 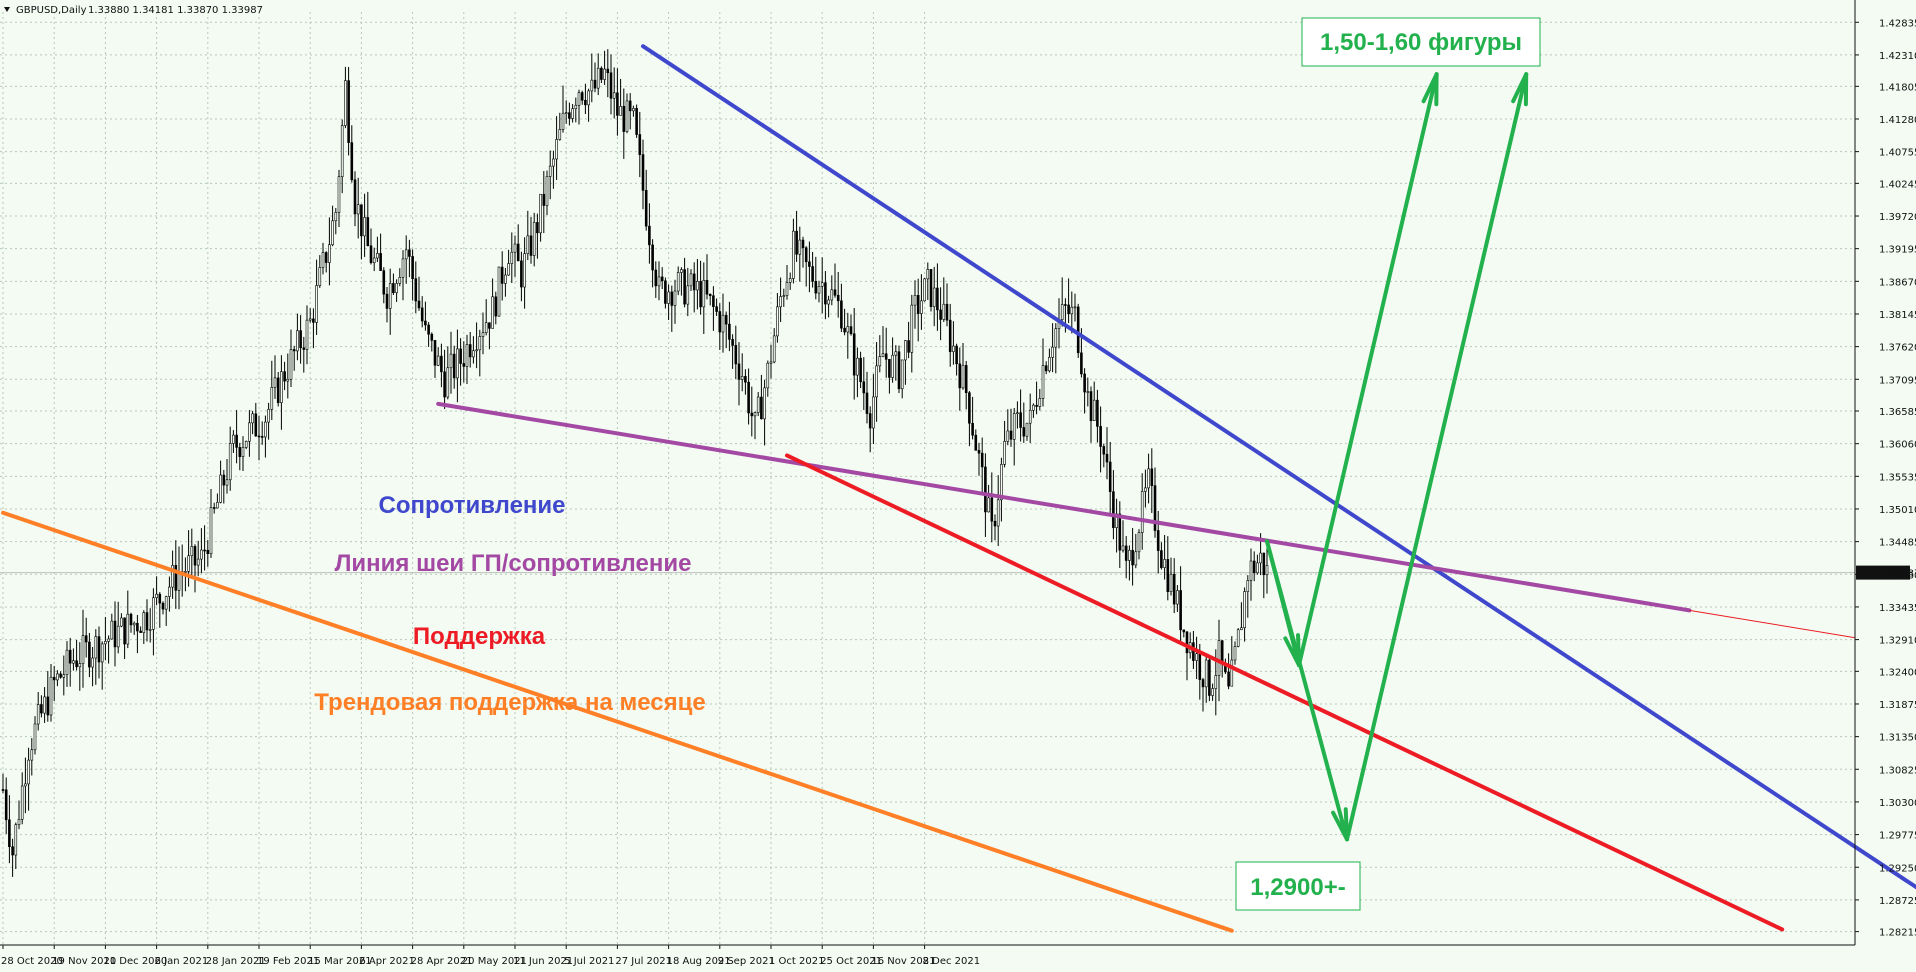 What do you see at coordinates (952, 961) in the screenshot?
I see `x-tick-label: 8 Dec 2021` at bounding box center [952, 961].